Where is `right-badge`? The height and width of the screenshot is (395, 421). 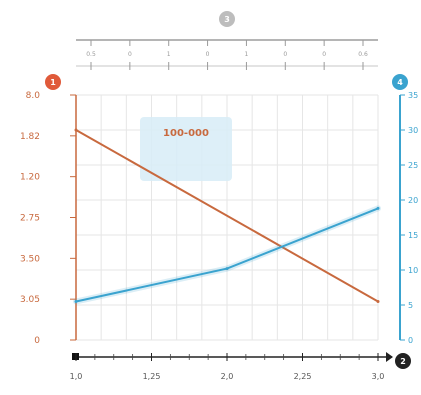 right-badge is located at coordinates (400, 82).